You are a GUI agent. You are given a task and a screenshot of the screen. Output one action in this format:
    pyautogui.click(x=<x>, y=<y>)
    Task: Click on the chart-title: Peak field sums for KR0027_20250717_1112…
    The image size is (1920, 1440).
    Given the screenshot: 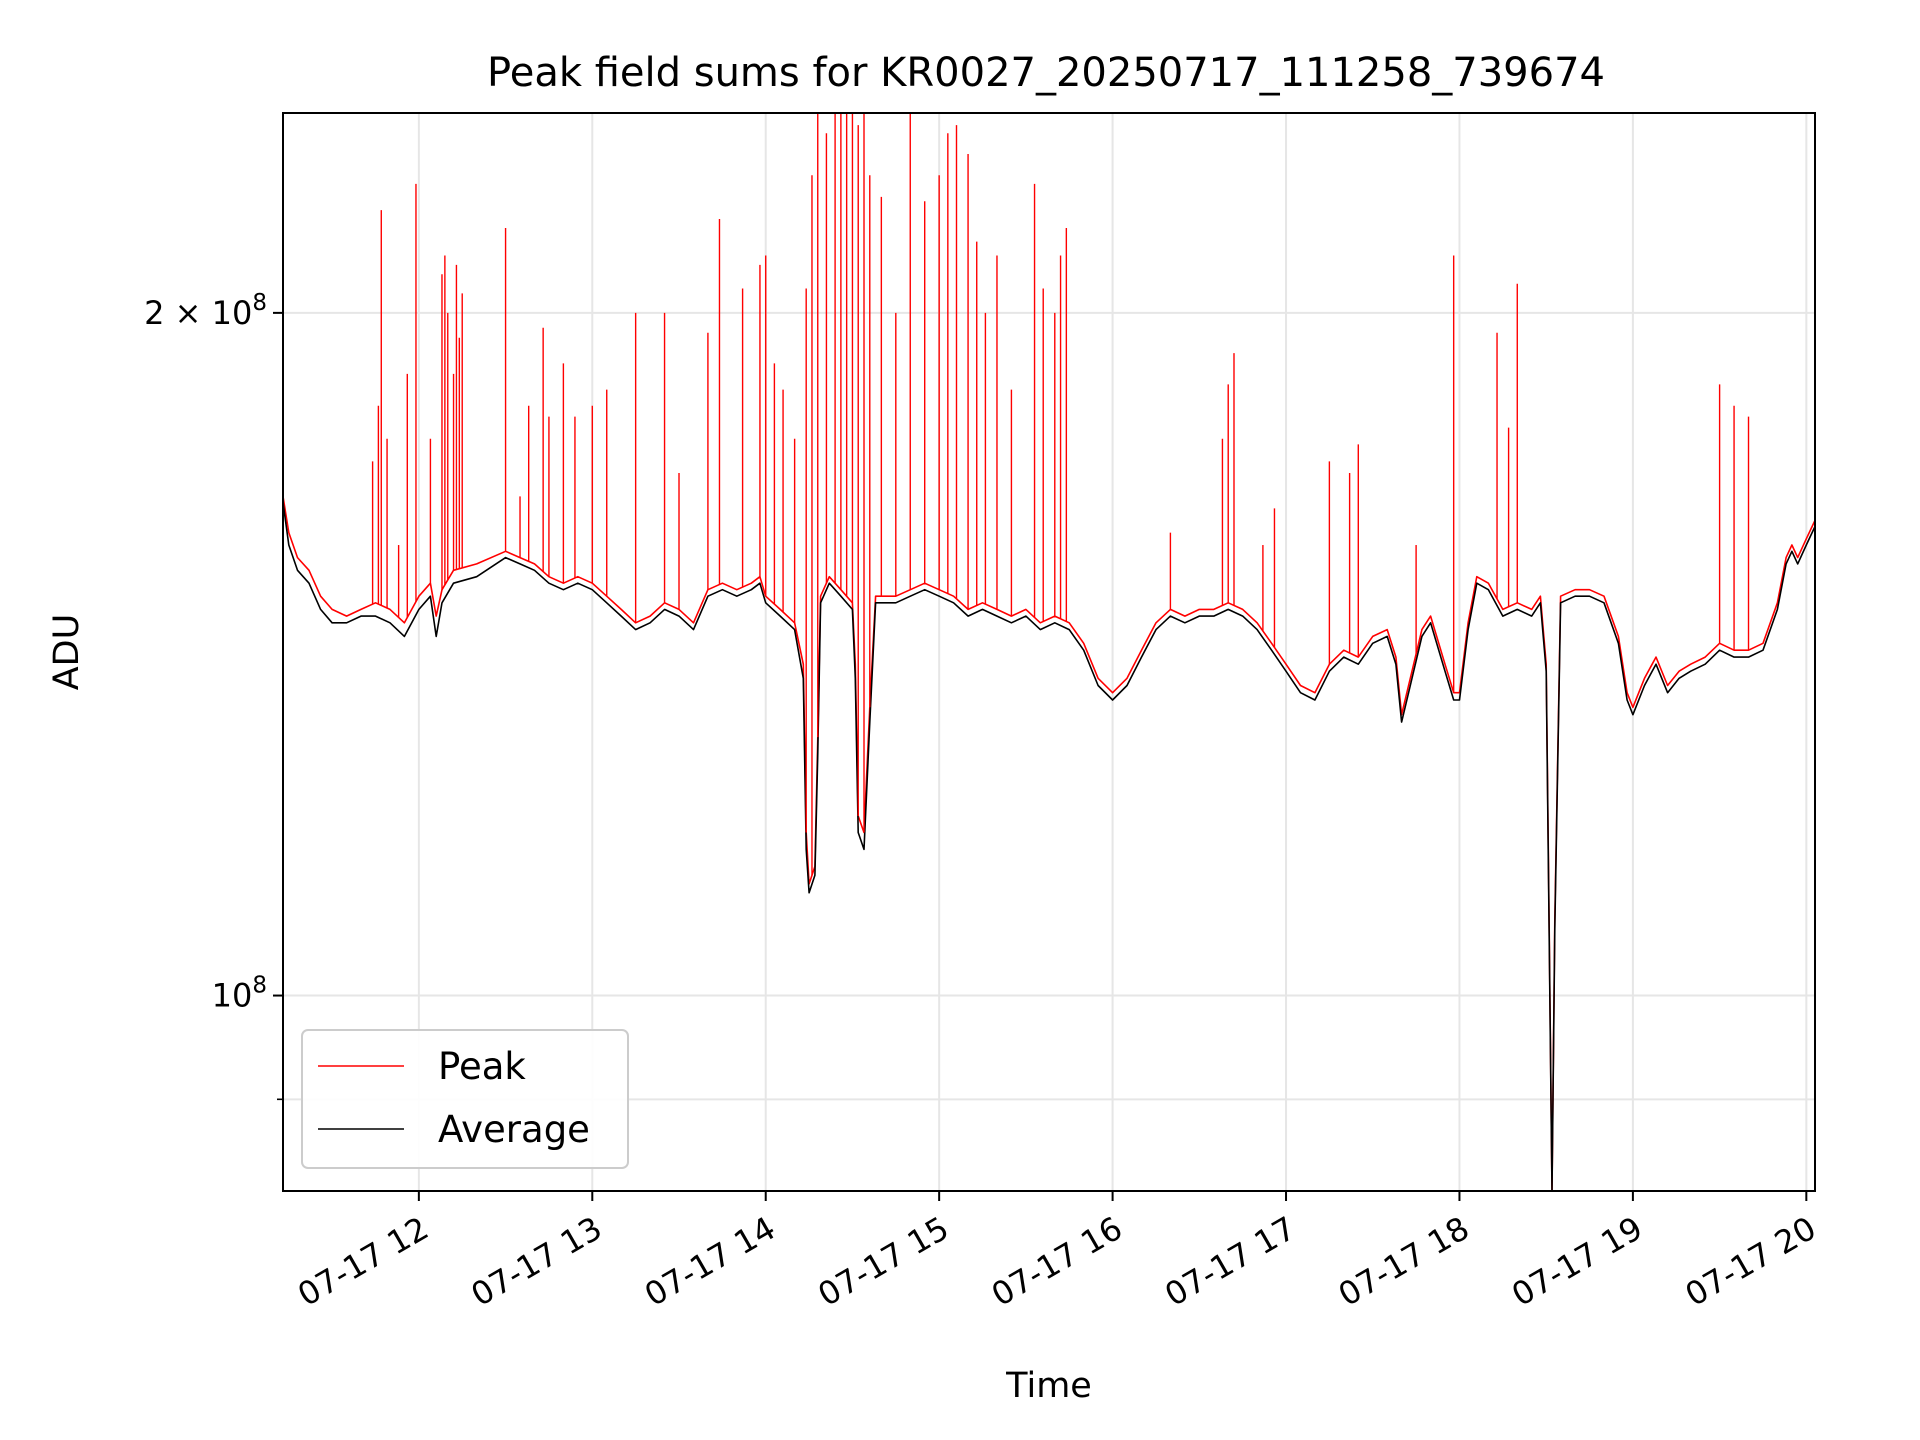 What is the action you would take?
    pyautogui.click(x=1046, y=73)
    